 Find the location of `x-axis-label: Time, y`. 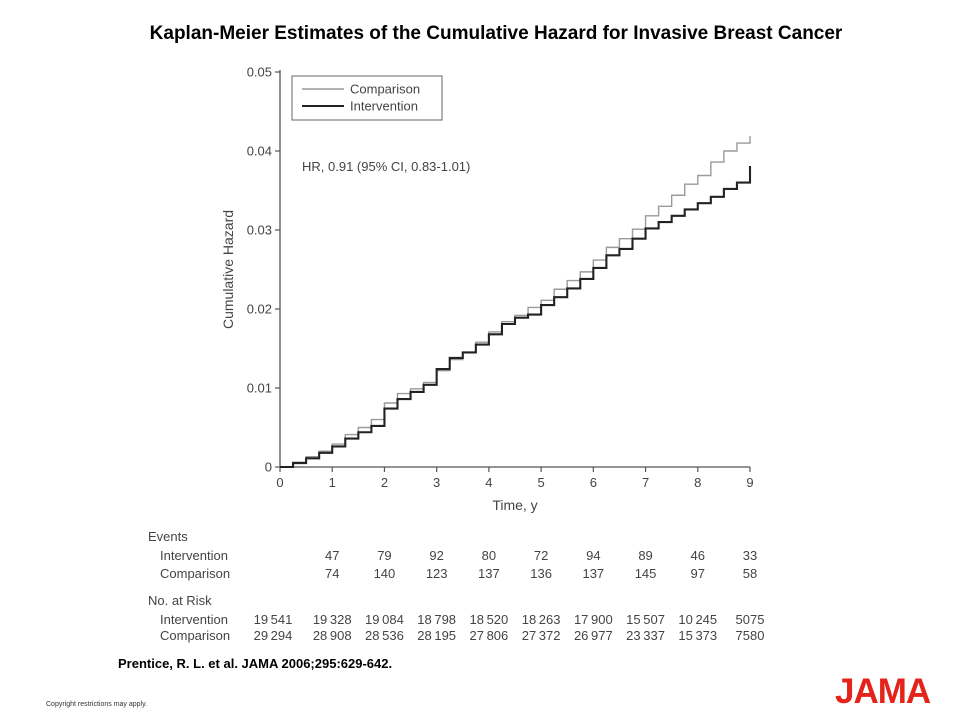

x-axis-label: Time, y is located at coordinates (514, 505).